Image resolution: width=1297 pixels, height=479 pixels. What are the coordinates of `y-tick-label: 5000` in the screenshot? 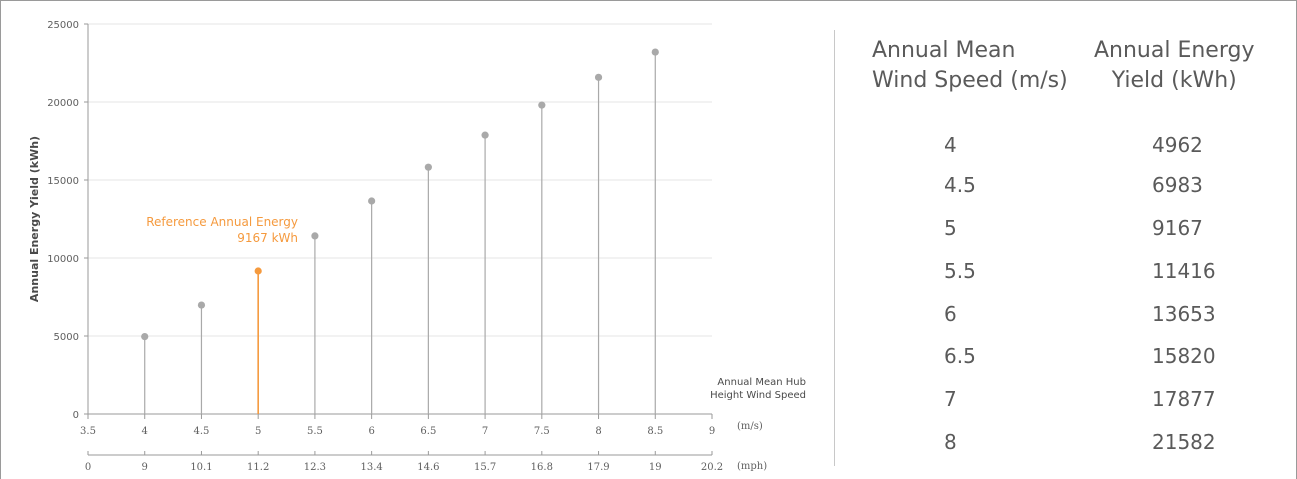 It's located at (66, 337).